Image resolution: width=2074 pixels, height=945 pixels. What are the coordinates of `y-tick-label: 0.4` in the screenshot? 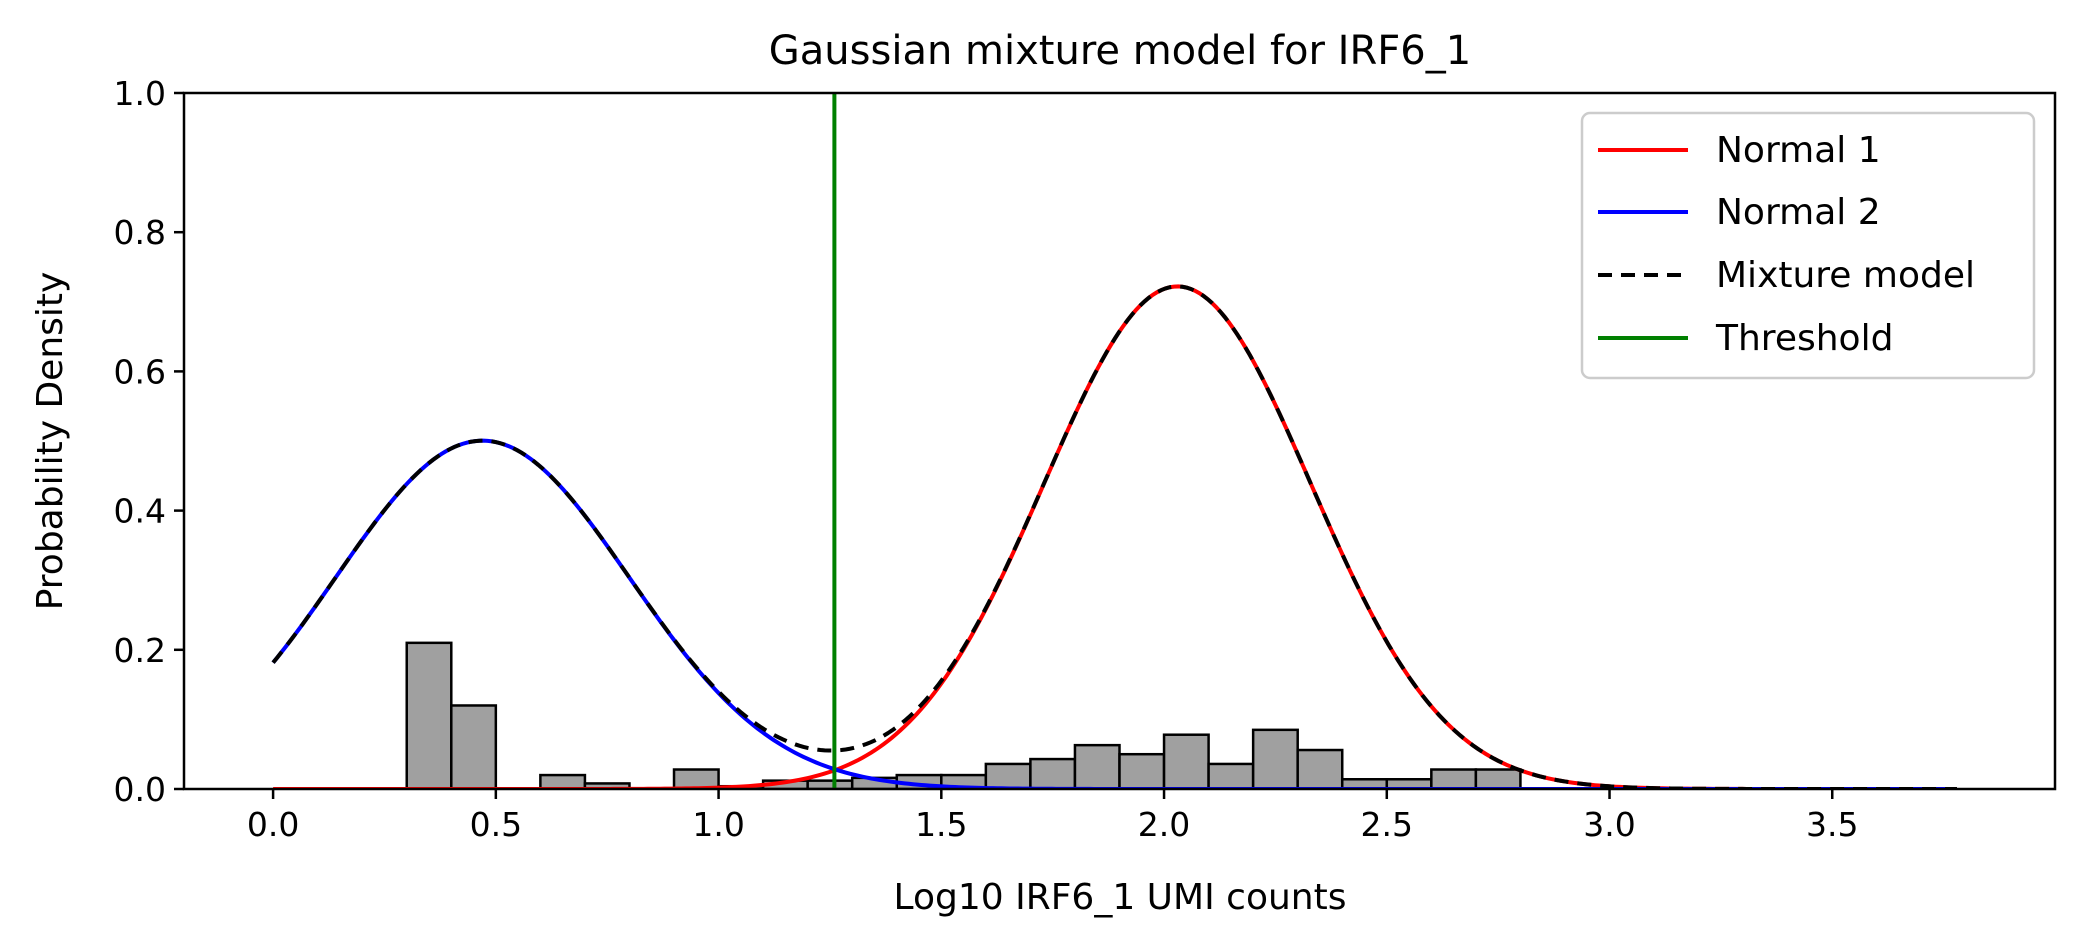 It's located at (140, 511).